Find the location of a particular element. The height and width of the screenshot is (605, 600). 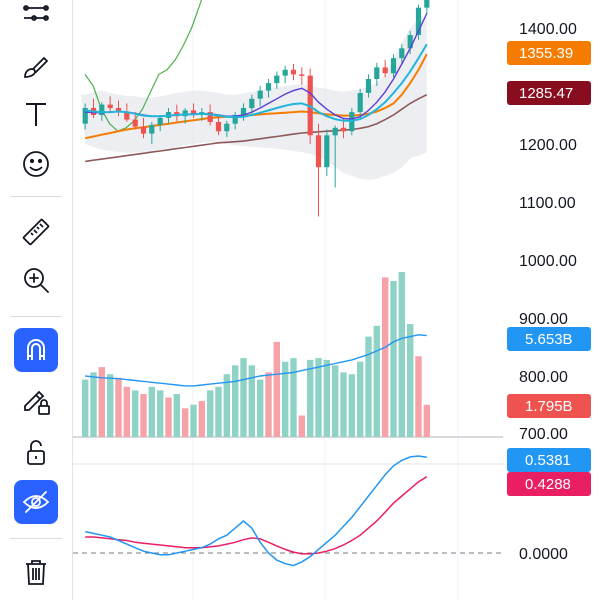

text-tool is located at coordinates (36, 114).